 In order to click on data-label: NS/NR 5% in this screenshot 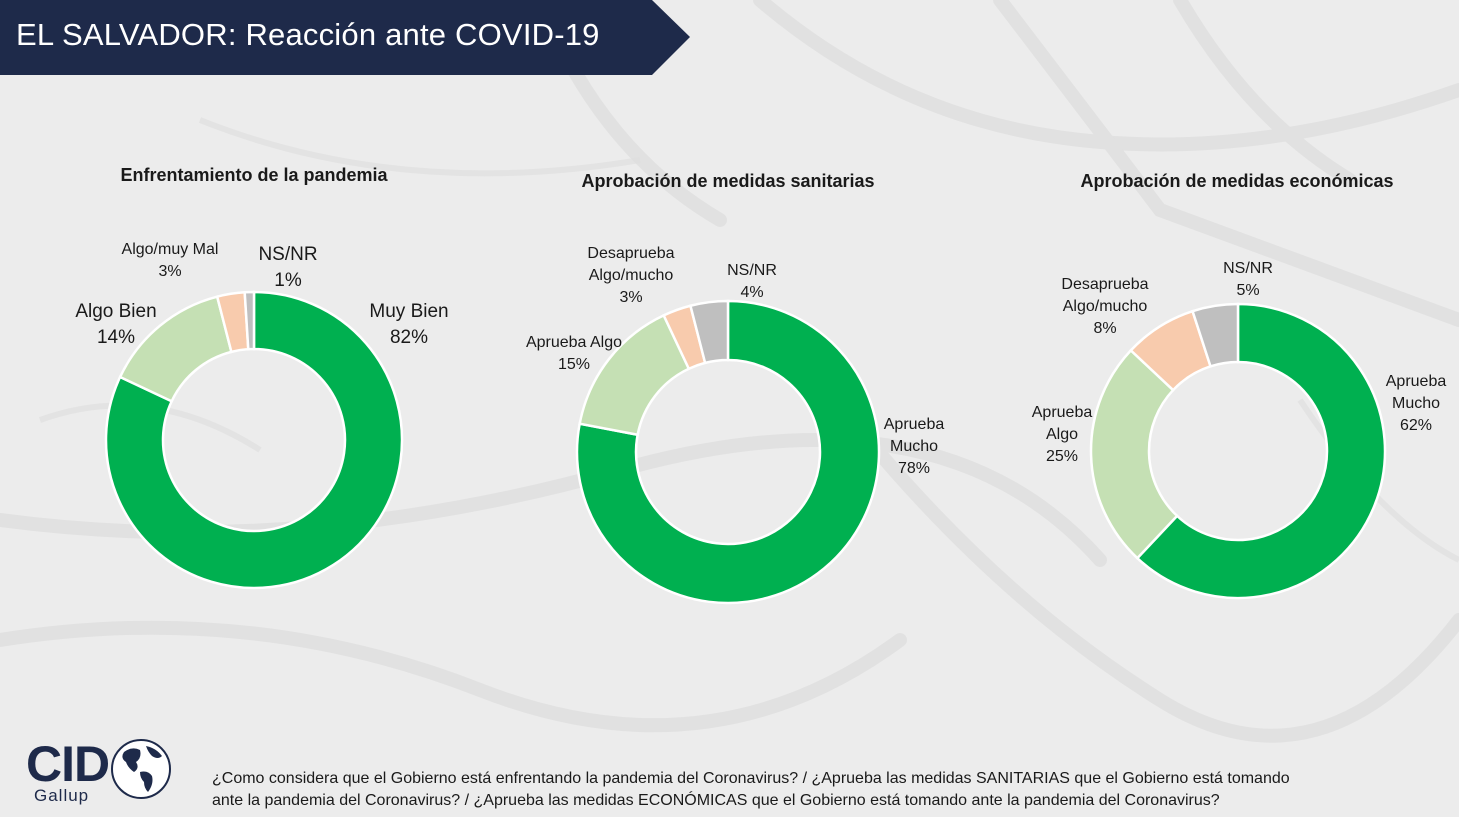, I will do `click(1248, 279)`.